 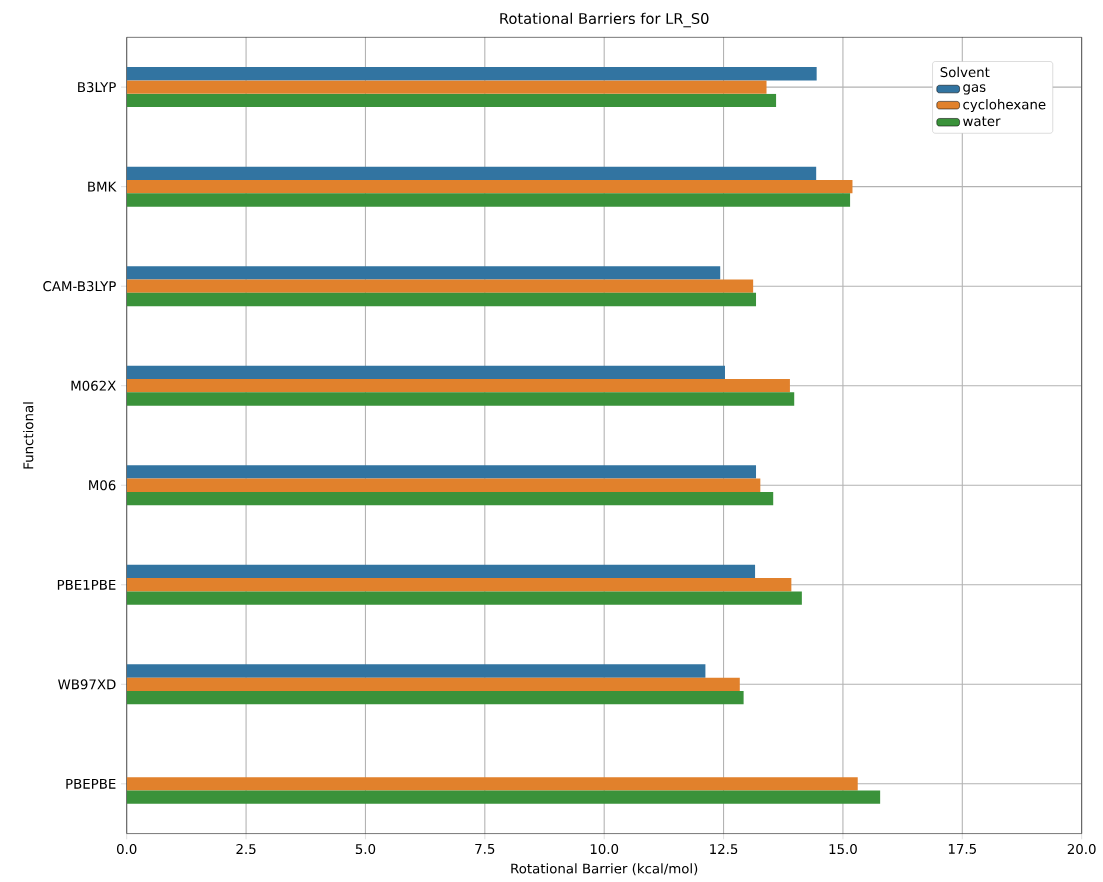 I want to click on y-tick-label: BMK, so click(x=102, y=186).